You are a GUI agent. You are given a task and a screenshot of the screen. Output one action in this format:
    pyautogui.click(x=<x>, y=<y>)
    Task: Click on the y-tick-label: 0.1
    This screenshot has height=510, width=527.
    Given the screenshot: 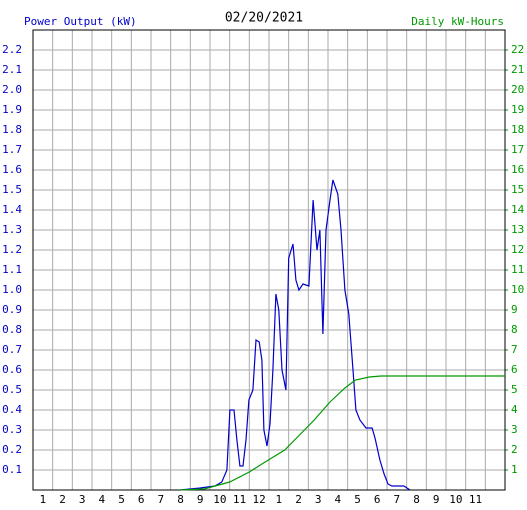 What is the action you would take?
    pyautogui.click(x=12, y=469)
    